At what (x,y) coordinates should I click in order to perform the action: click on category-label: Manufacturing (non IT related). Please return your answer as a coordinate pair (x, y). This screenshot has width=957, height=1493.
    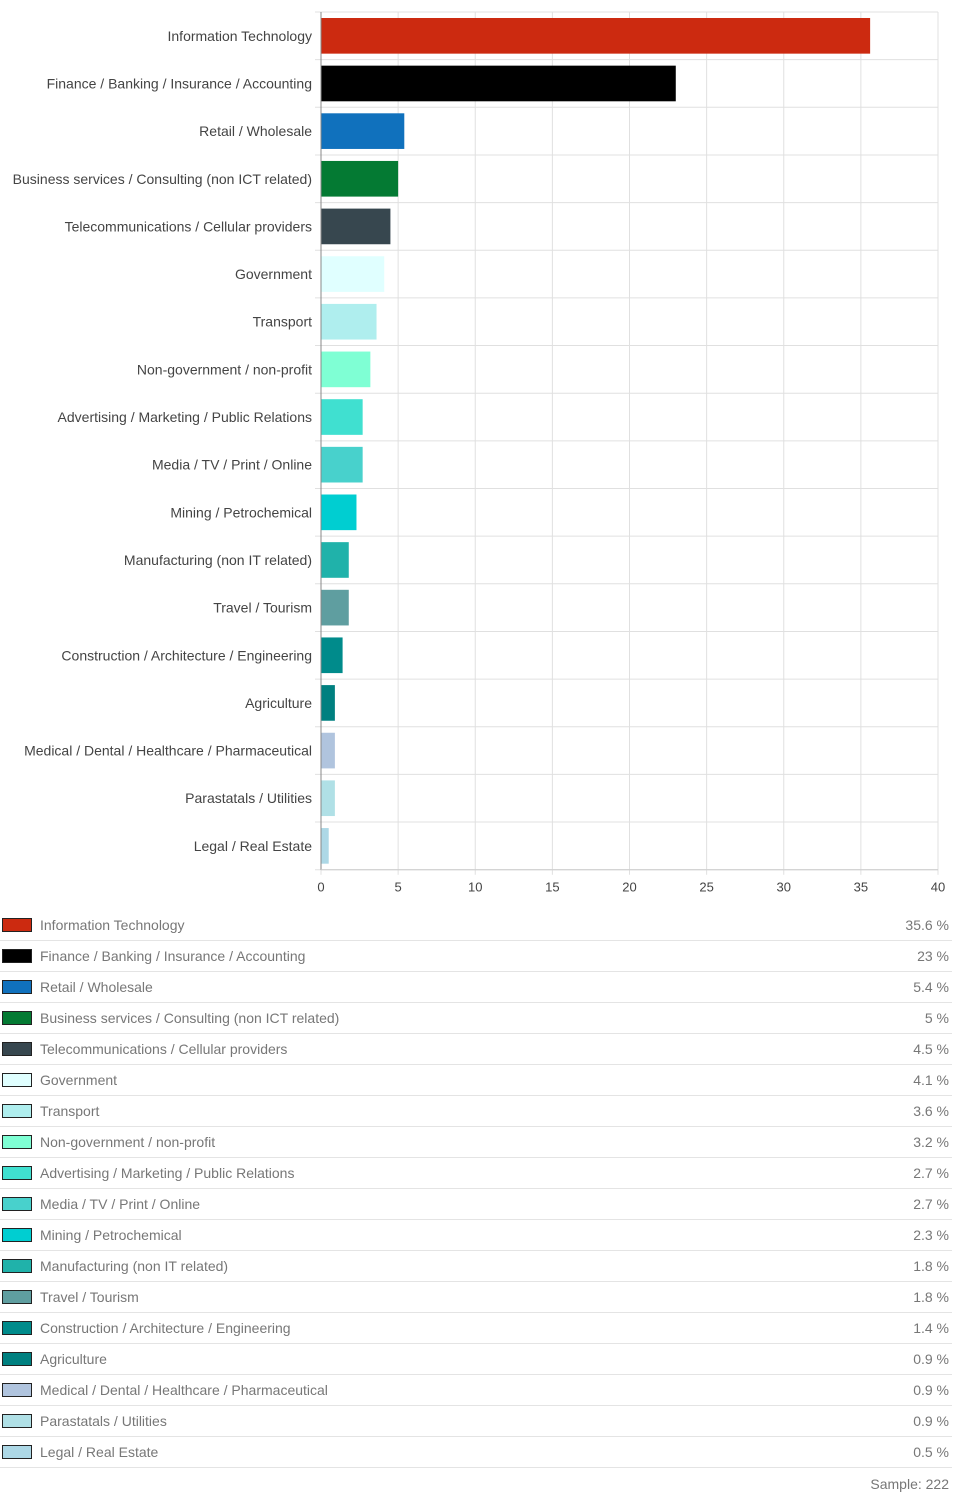
    Looking at the image, I should click on (218, 560).